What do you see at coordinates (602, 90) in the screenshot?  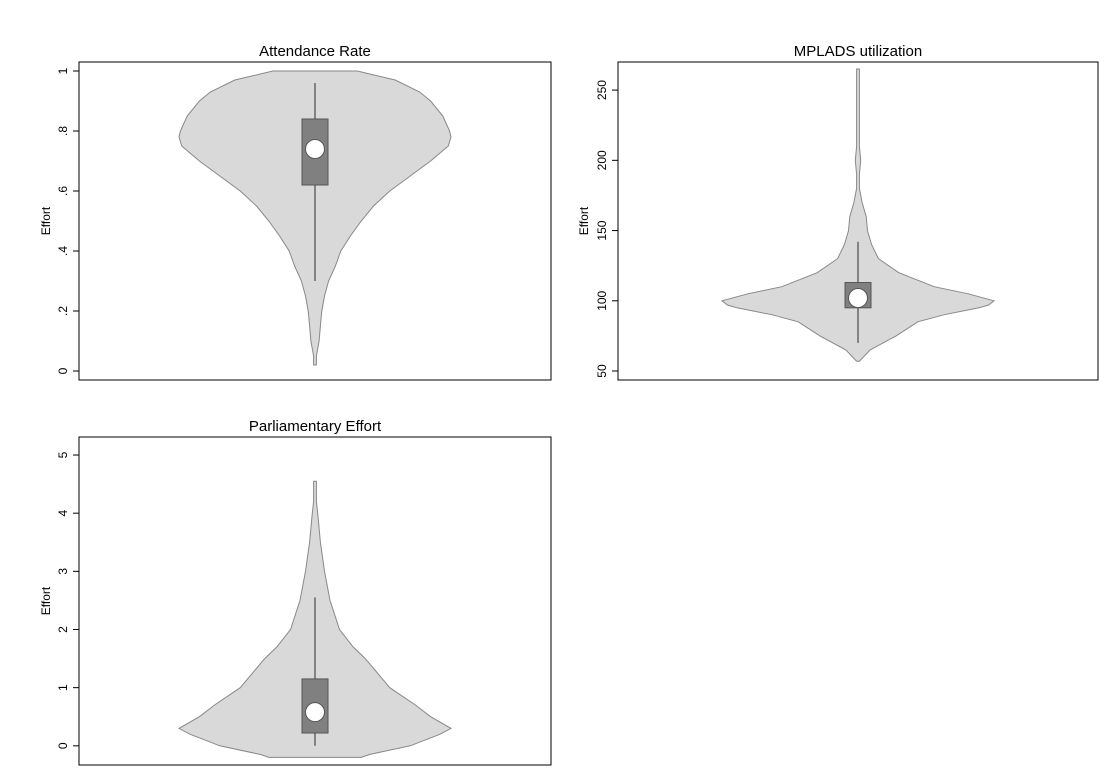 I see `y-tick-label: 250` at bounding box center [602, 90].